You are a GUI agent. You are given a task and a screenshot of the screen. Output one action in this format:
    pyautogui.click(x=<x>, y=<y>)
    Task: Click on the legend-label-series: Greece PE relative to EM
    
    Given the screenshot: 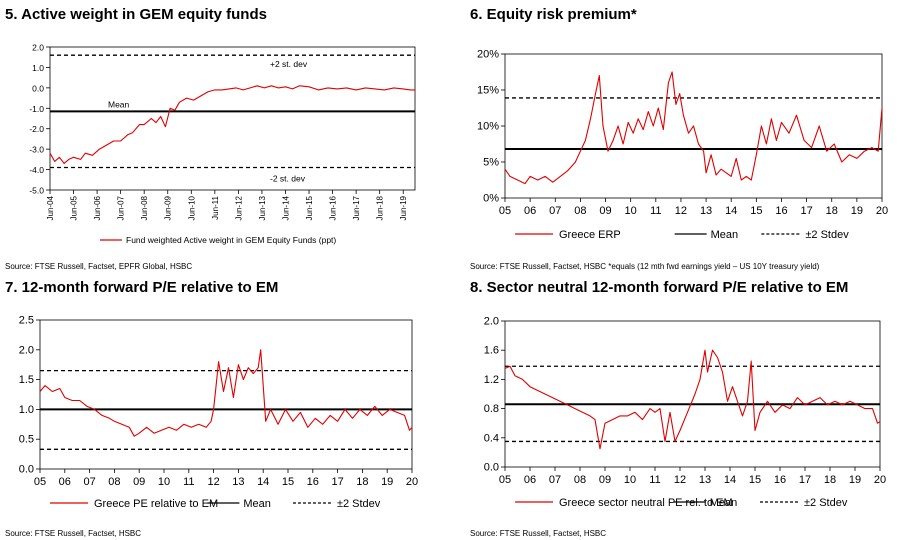 What is the action you would take?
    pyautogui.click(x=156, y=504)
    